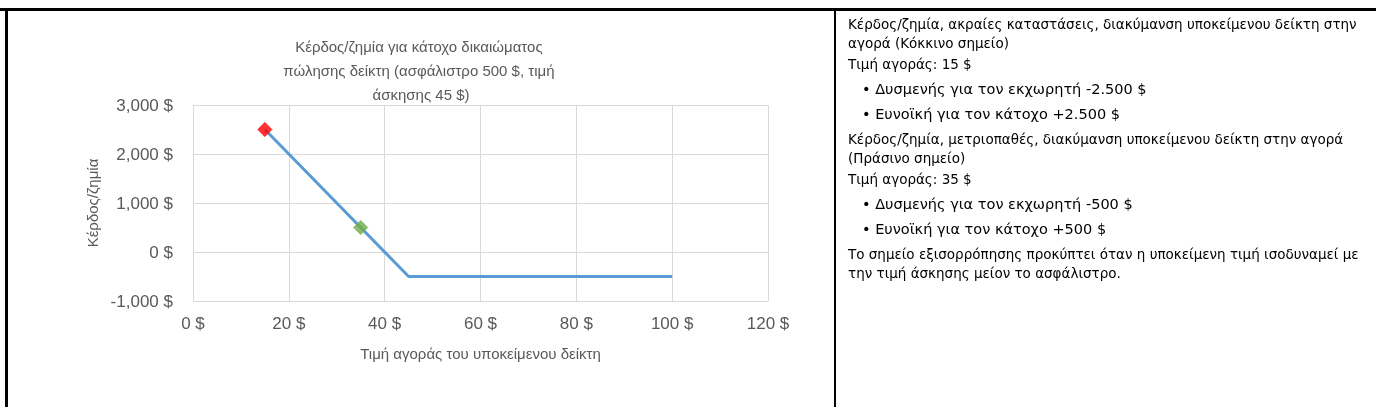 Image resolution: width=1376 pixels, height=407 pixels. I want to click on text: Τιμή αγοράς: 35 $, so click(910, 179).